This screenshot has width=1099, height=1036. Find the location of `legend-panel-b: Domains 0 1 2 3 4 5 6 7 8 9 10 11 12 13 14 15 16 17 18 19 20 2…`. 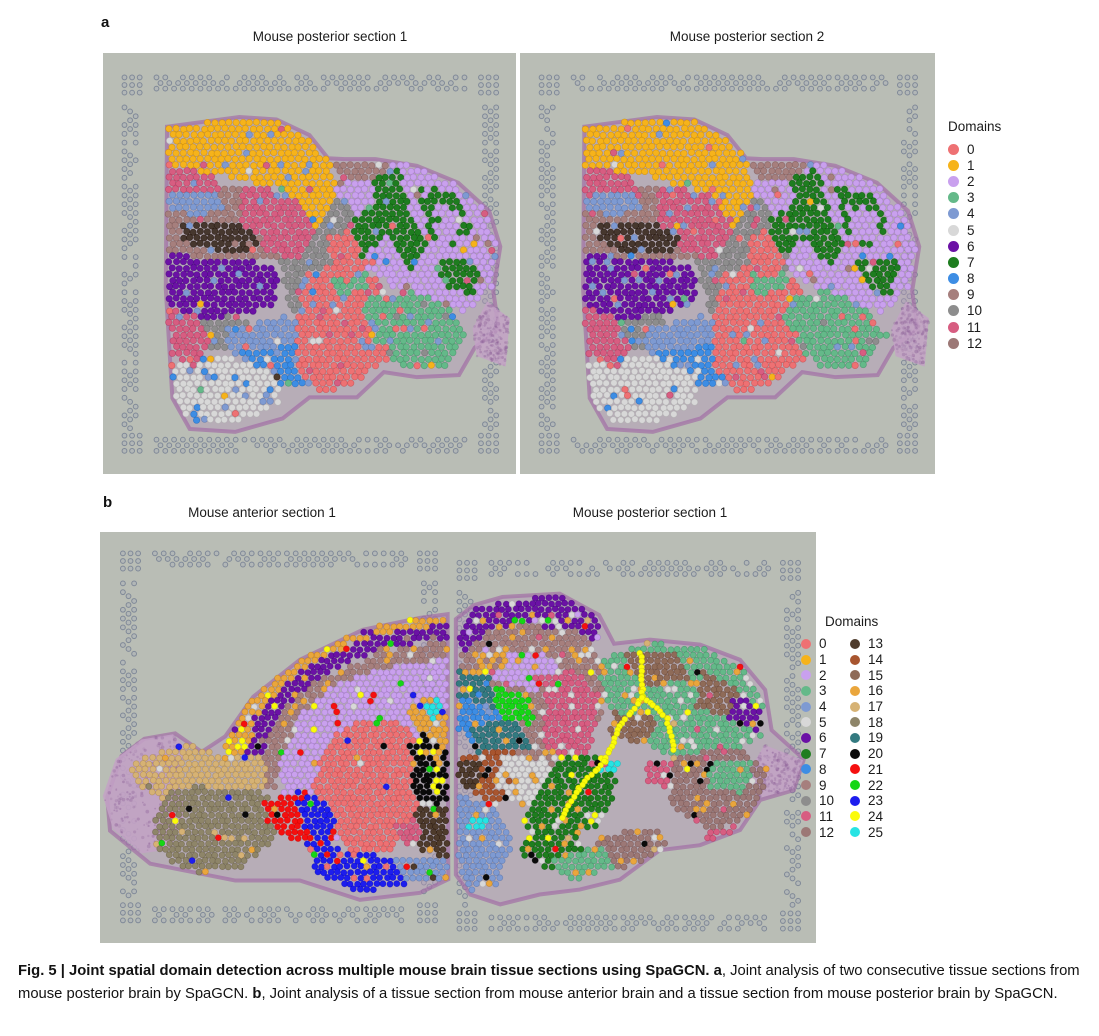

legend-panel-b: Domains 0 1 2 3 4 5 6 7 8 9 10 11 12 13 14 15 16 17 18 19 20 2… is located at coordinates (842, 727).